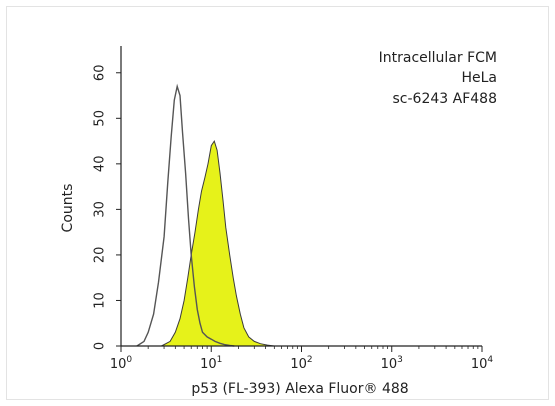  Describe the element at coordinates (392, 363) in the screenshot. I see `x-tick-label: 103` at that location.